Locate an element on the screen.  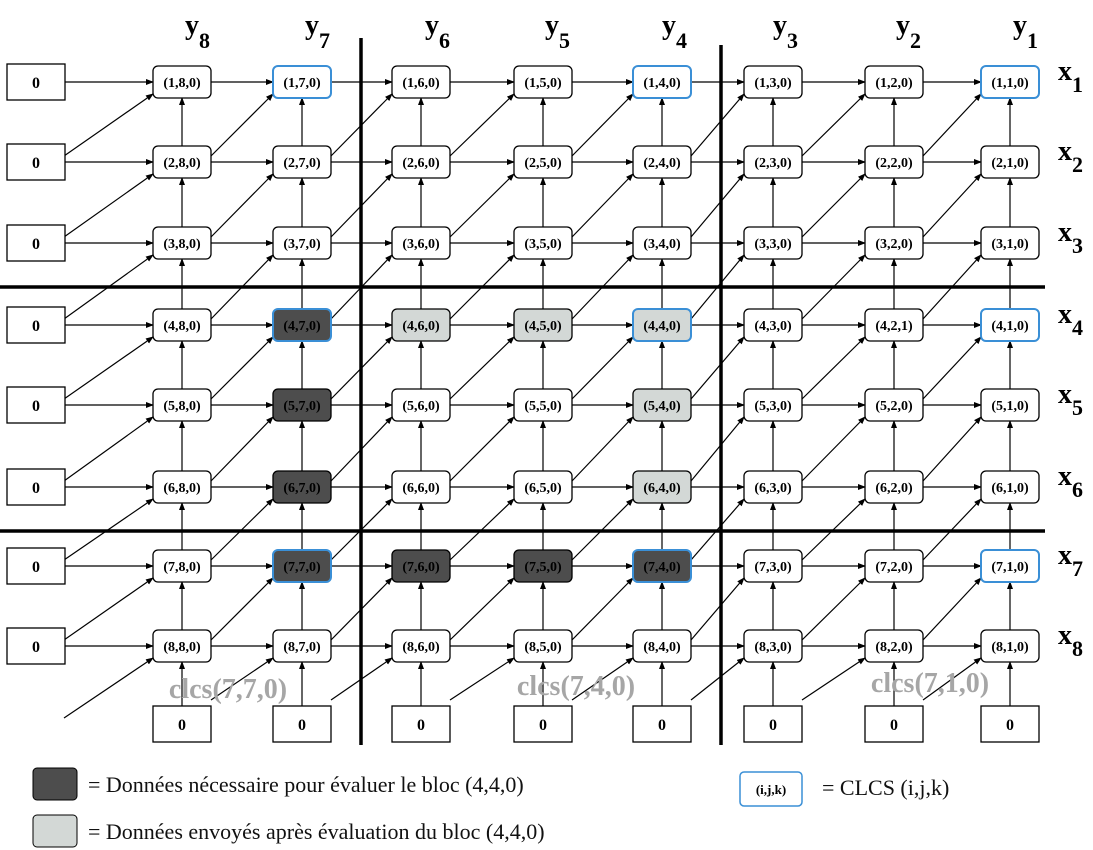
grid-node-label: (6,6,0) is located at coordinates (421, 488).